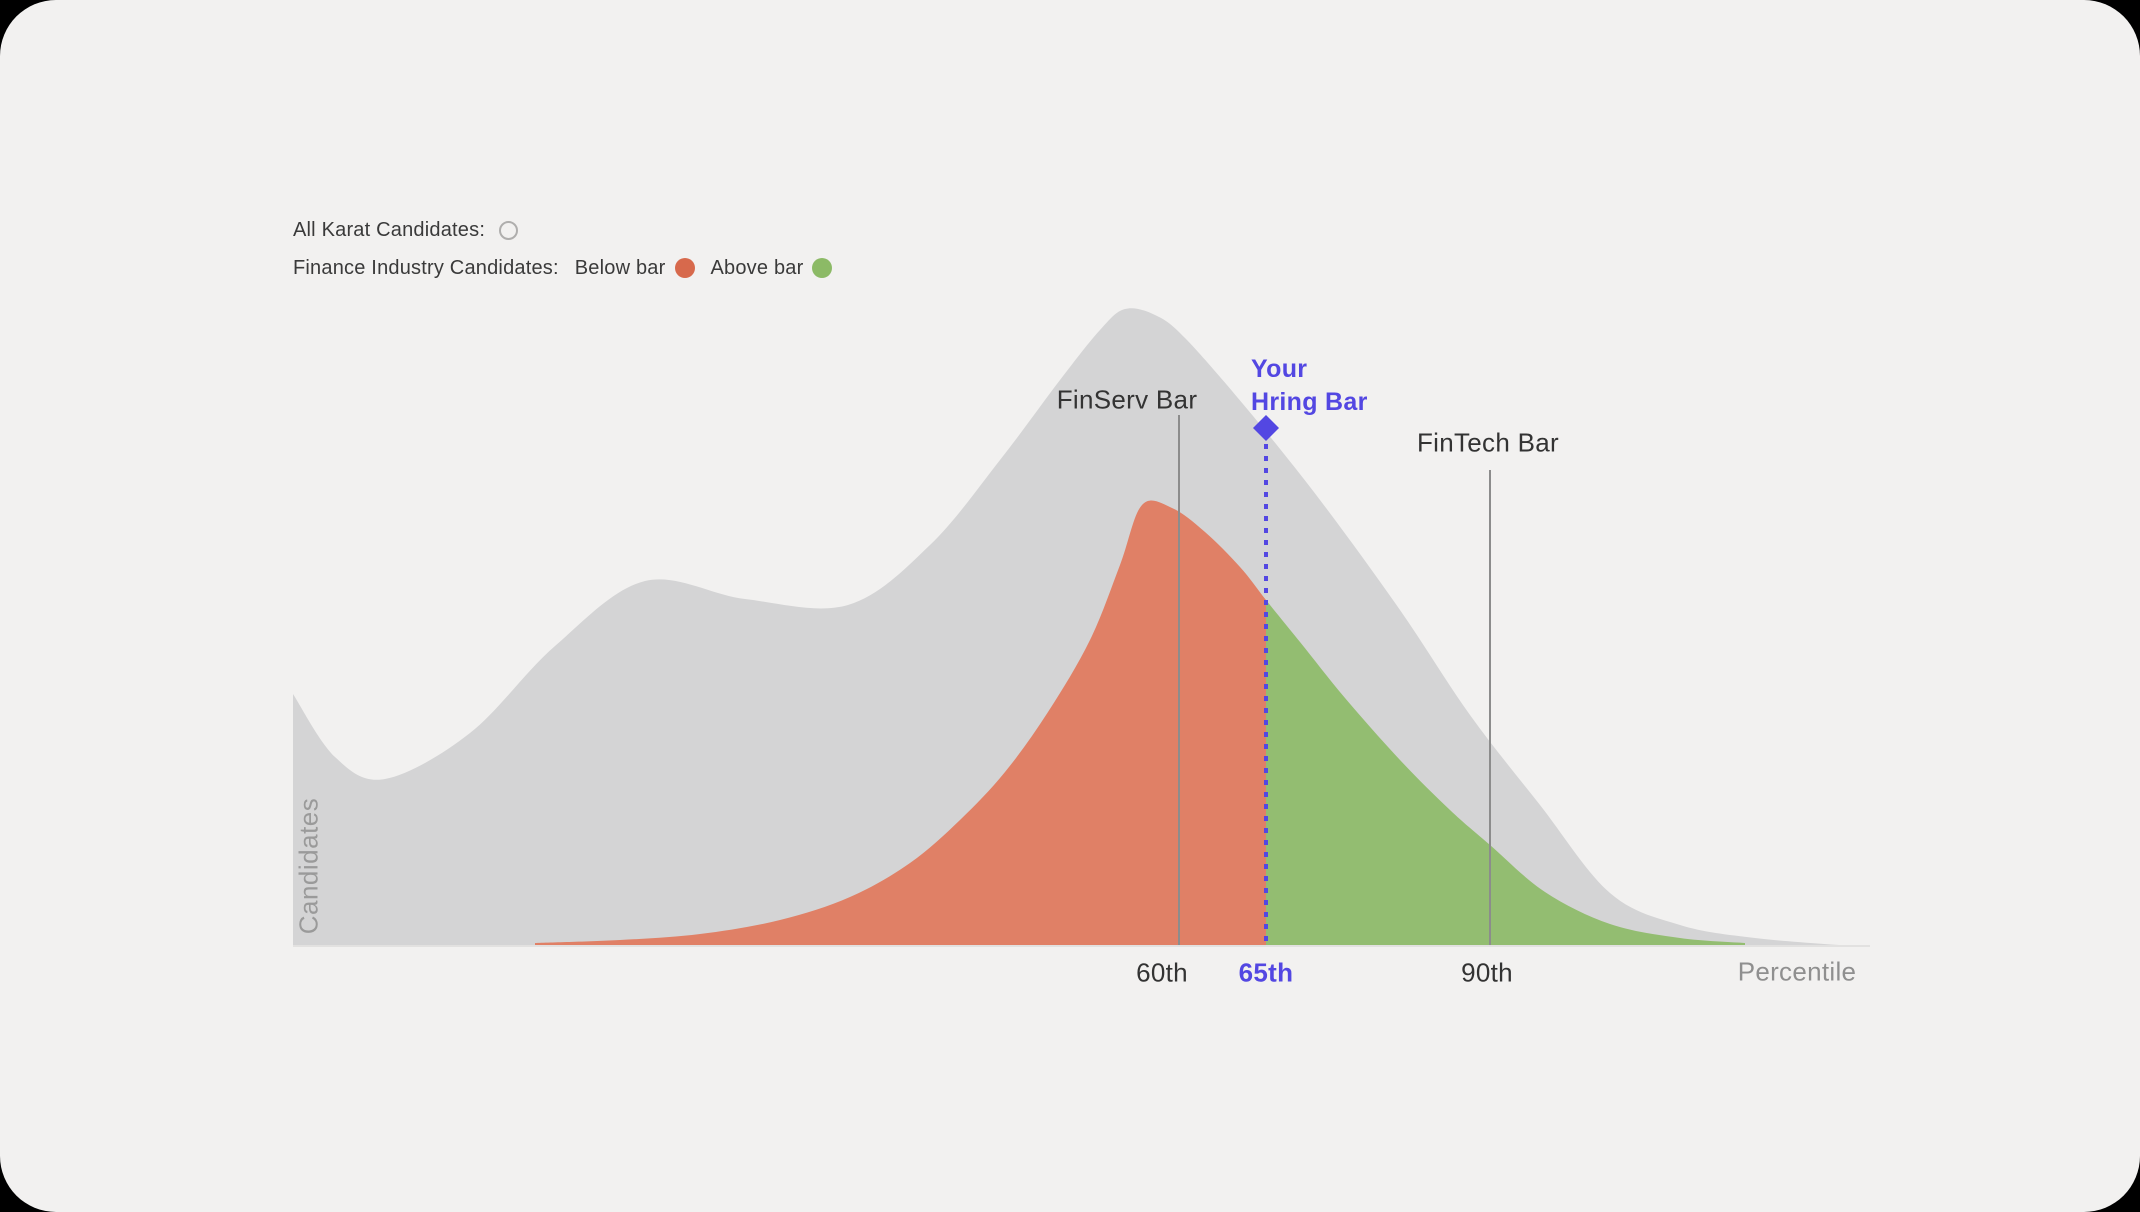 Image resolution: width=2140 pixels, height=1212 pixels. What do you see at coordinates (620, 267) in the screenshot?
I see `below-bar-label: Below bar` at bounding box center [620, 267].